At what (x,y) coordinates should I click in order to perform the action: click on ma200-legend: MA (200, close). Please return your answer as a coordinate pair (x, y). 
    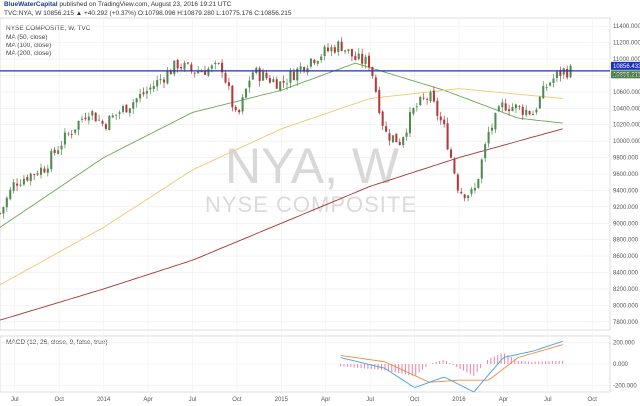
    Looking at the image, I should click on (29, 53).